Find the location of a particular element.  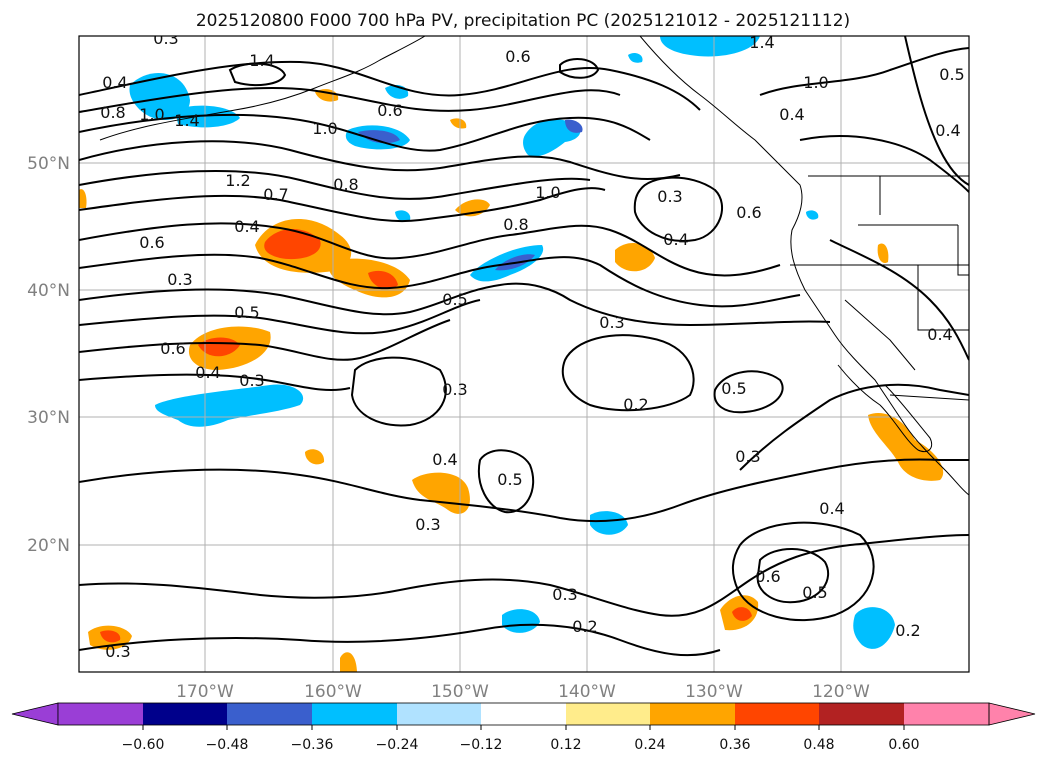

lat-label-20n: 20°N is located at coordinates (48, 546).